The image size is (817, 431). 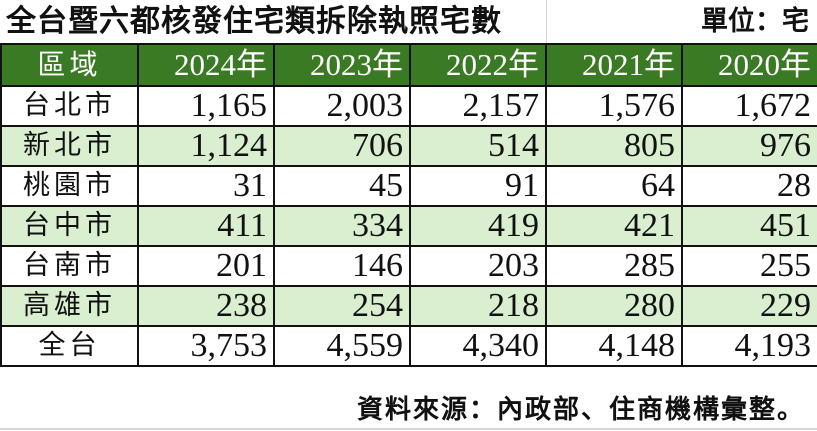 What do you see at coordinates (69, 306) in the screenshot?
I see `region-cell: 高雄市` at bounding box center [69, 306].